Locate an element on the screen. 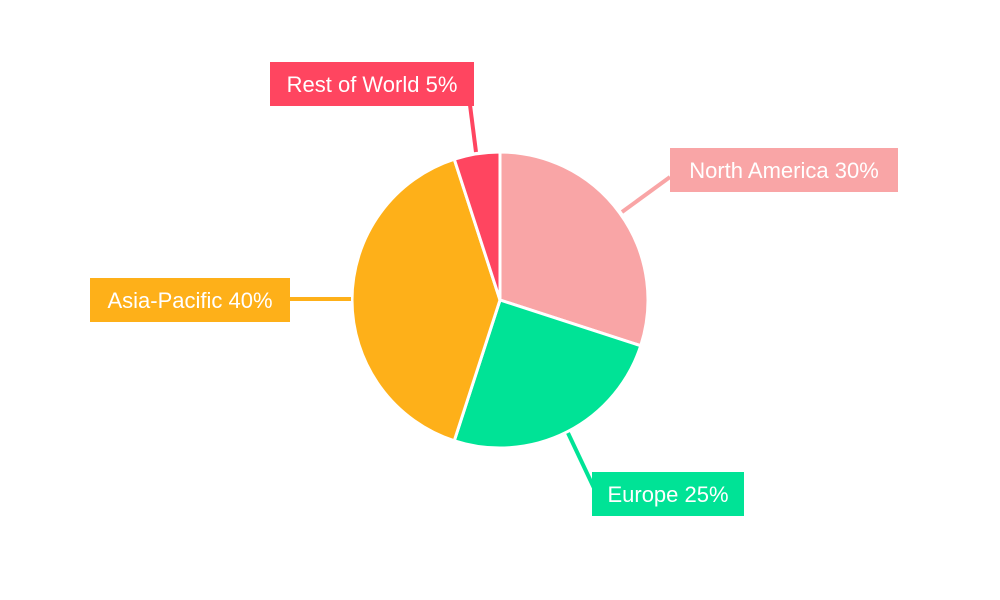  pie-slice-europe is located at coordinates (547, 374).